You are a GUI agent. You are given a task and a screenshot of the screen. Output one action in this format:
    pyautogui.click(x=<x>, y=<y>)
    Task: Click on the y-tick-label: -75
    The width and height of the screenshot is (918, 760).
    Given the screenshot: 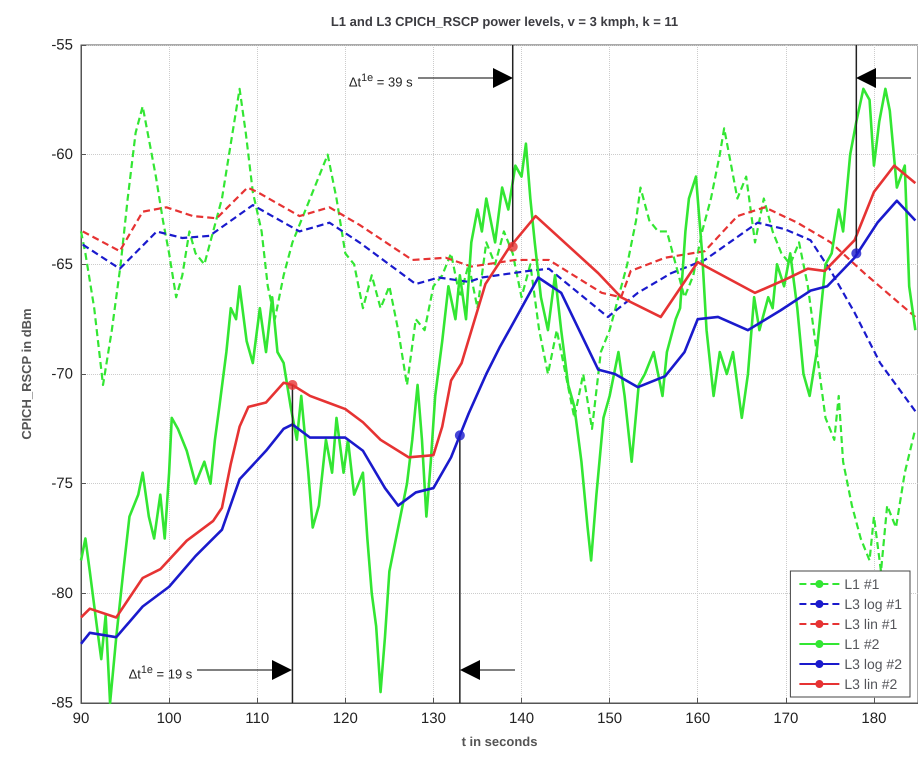 What is the action you would take?
    pyautogui.click(x=62, y=483)
    